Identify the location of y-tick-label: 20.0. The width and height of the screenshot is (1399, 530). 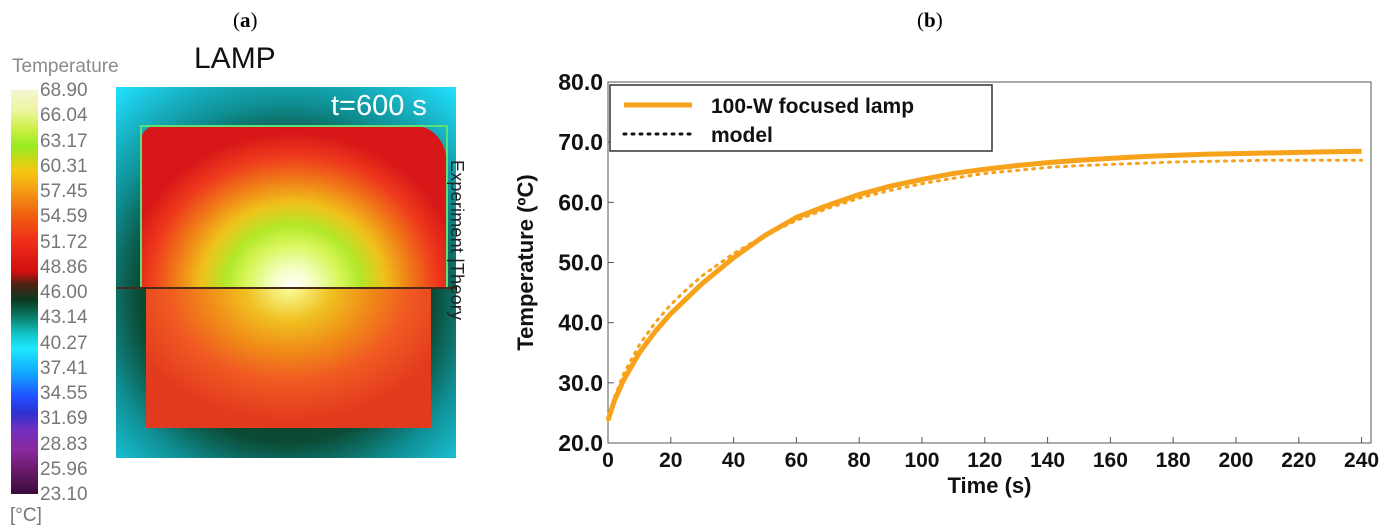
(580, 443).